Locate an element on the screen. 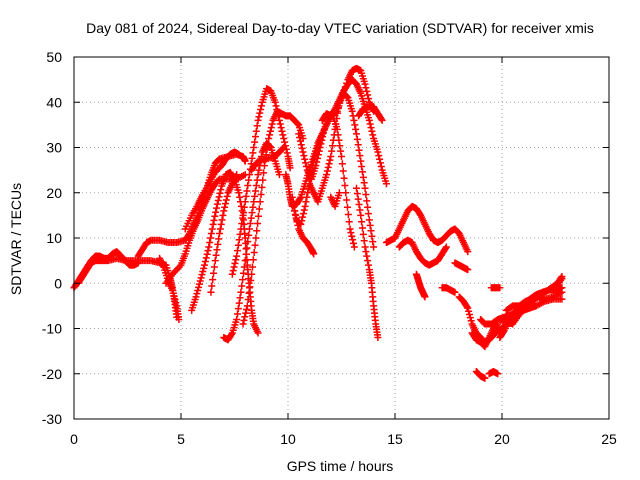  x-tick-label: 20 is located at coordinates (502, 439).